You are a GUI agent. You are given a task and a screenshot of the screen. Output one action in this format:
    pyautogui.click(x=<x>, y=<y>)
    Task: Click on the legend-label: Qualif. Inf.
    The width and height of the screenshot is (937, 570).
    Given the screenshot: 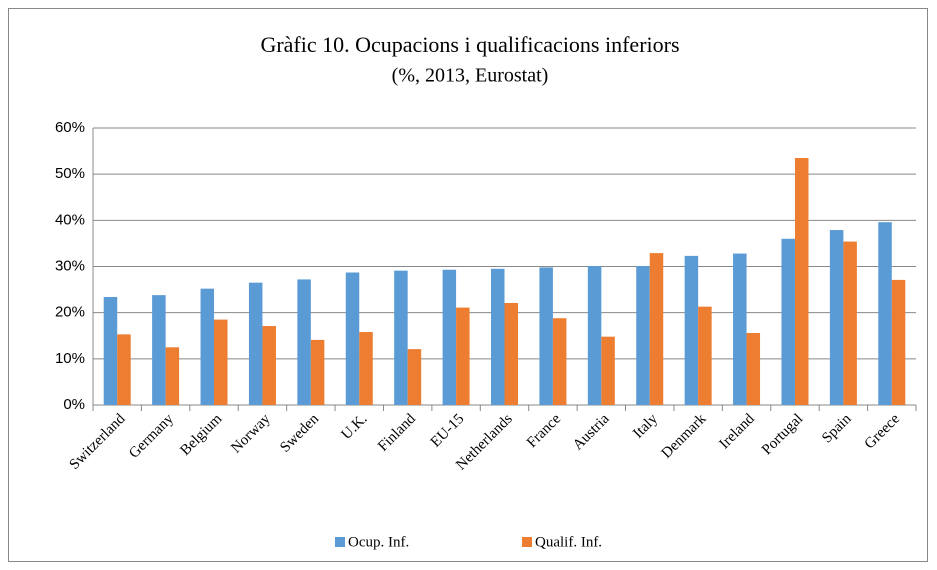 What is the action you would take?
    pyautogui.click(x=568, y=542)
    